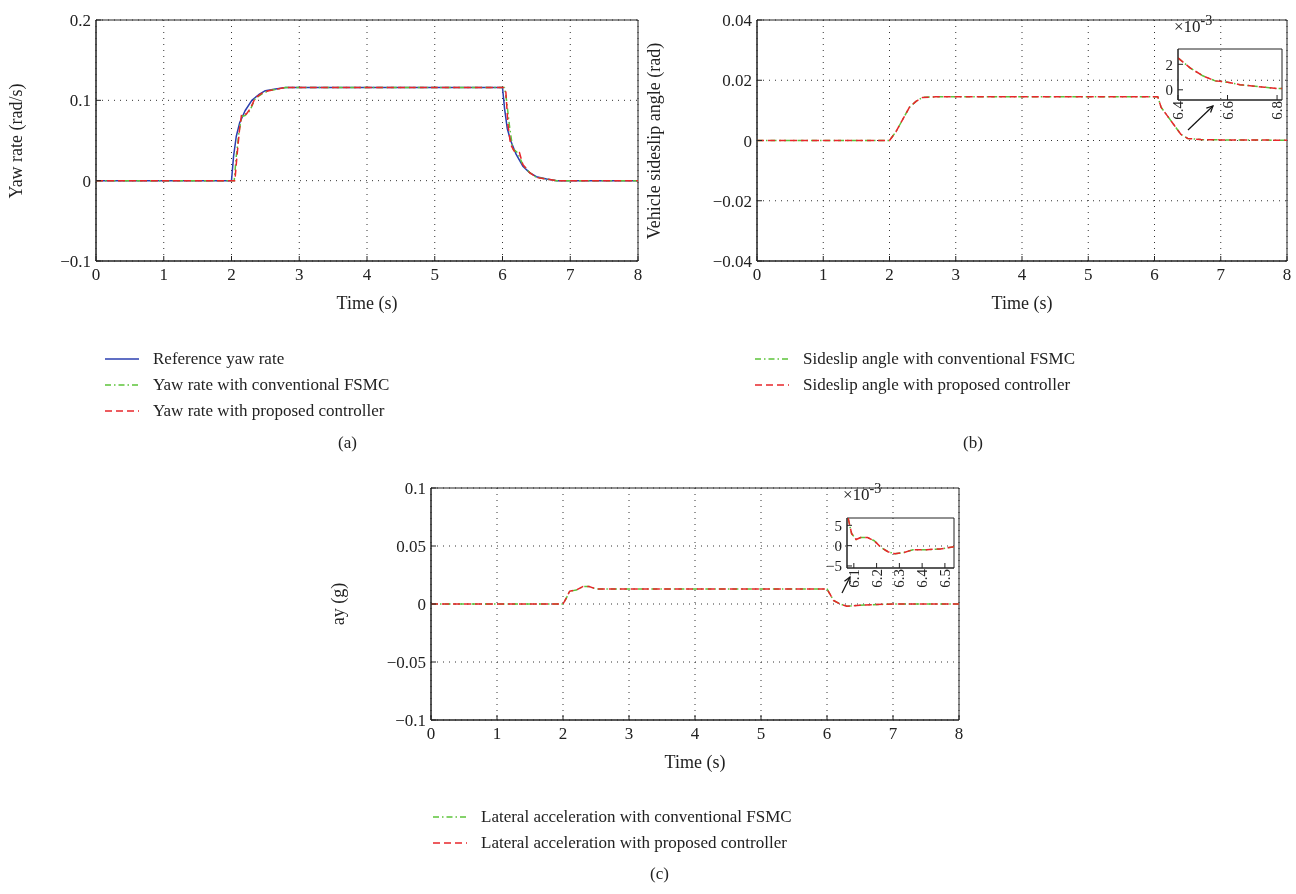  I want to click on y-tick-label: −0.02, so click(732, 201).